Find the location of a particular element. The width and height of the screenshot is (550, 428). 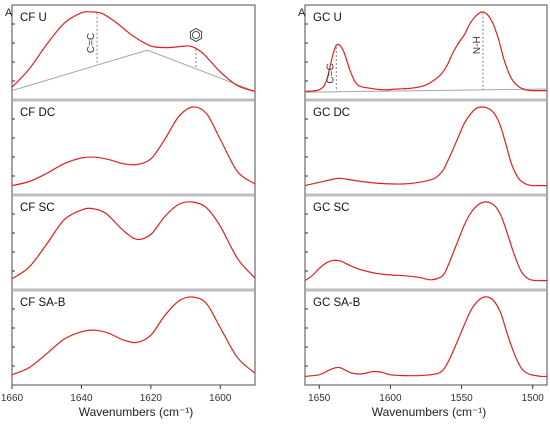

cf-dc-spectrum-line is located at coordinates (133, 146).